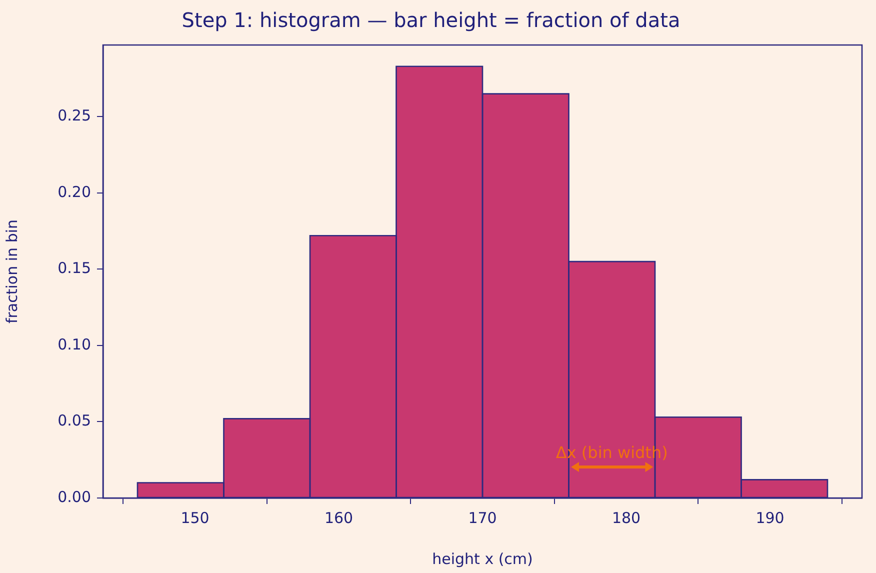 The height and width of the screenshot is (573, 876). Describe the element at coordinates (74, 344) in the screenshot. I see `y-tick-label: 0.10` at that location.